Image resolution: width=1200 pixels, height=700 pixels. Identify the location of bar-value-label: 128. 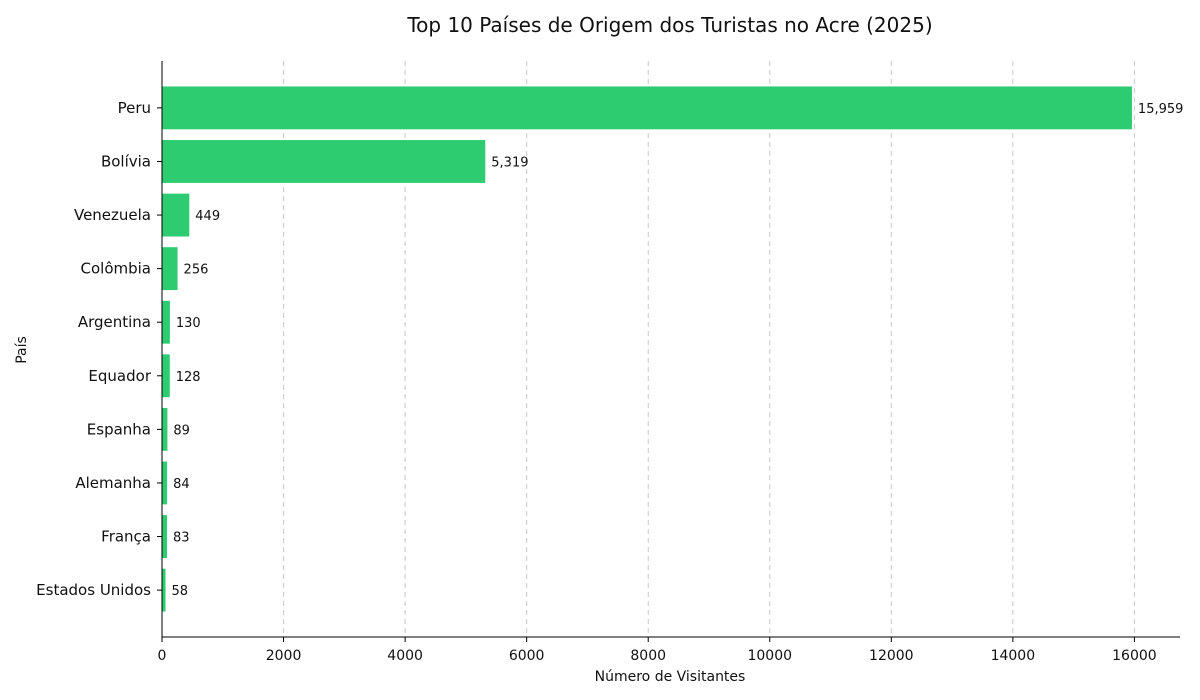
(188, 377).